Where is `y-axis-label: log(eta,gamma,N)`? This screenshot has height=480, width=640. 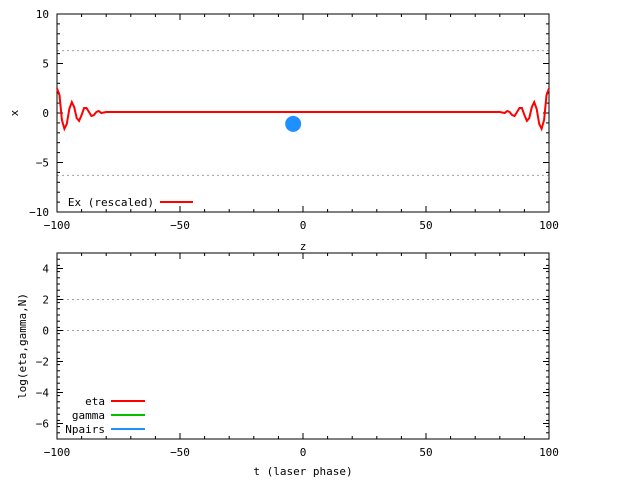 y-axis-label: log(eta,gamma,N) is located at coordinates (22, 346).